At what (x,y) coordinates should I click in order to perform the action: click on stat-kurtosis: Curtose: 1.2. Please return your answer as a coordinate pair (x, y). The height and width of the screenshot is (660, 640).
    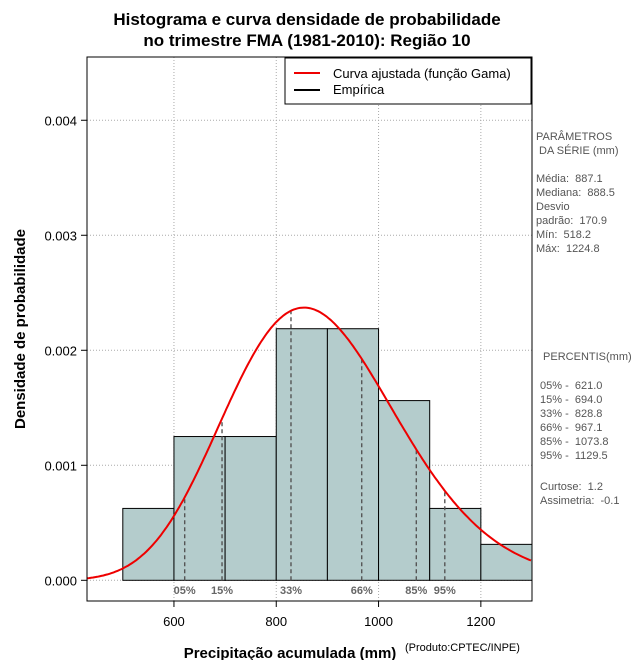
    Looking at the image, I should click on (571, 487).